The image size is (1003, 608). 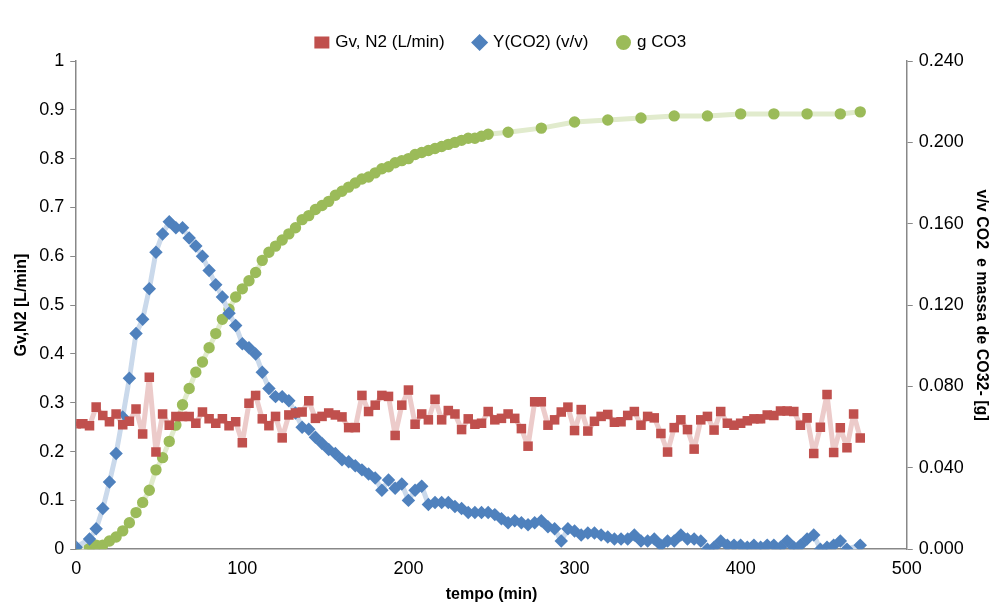 What do you see at coordinates (906, 567) in the screenshot?
I see `x-tick-label: 500` at bounding box center [906, 567].